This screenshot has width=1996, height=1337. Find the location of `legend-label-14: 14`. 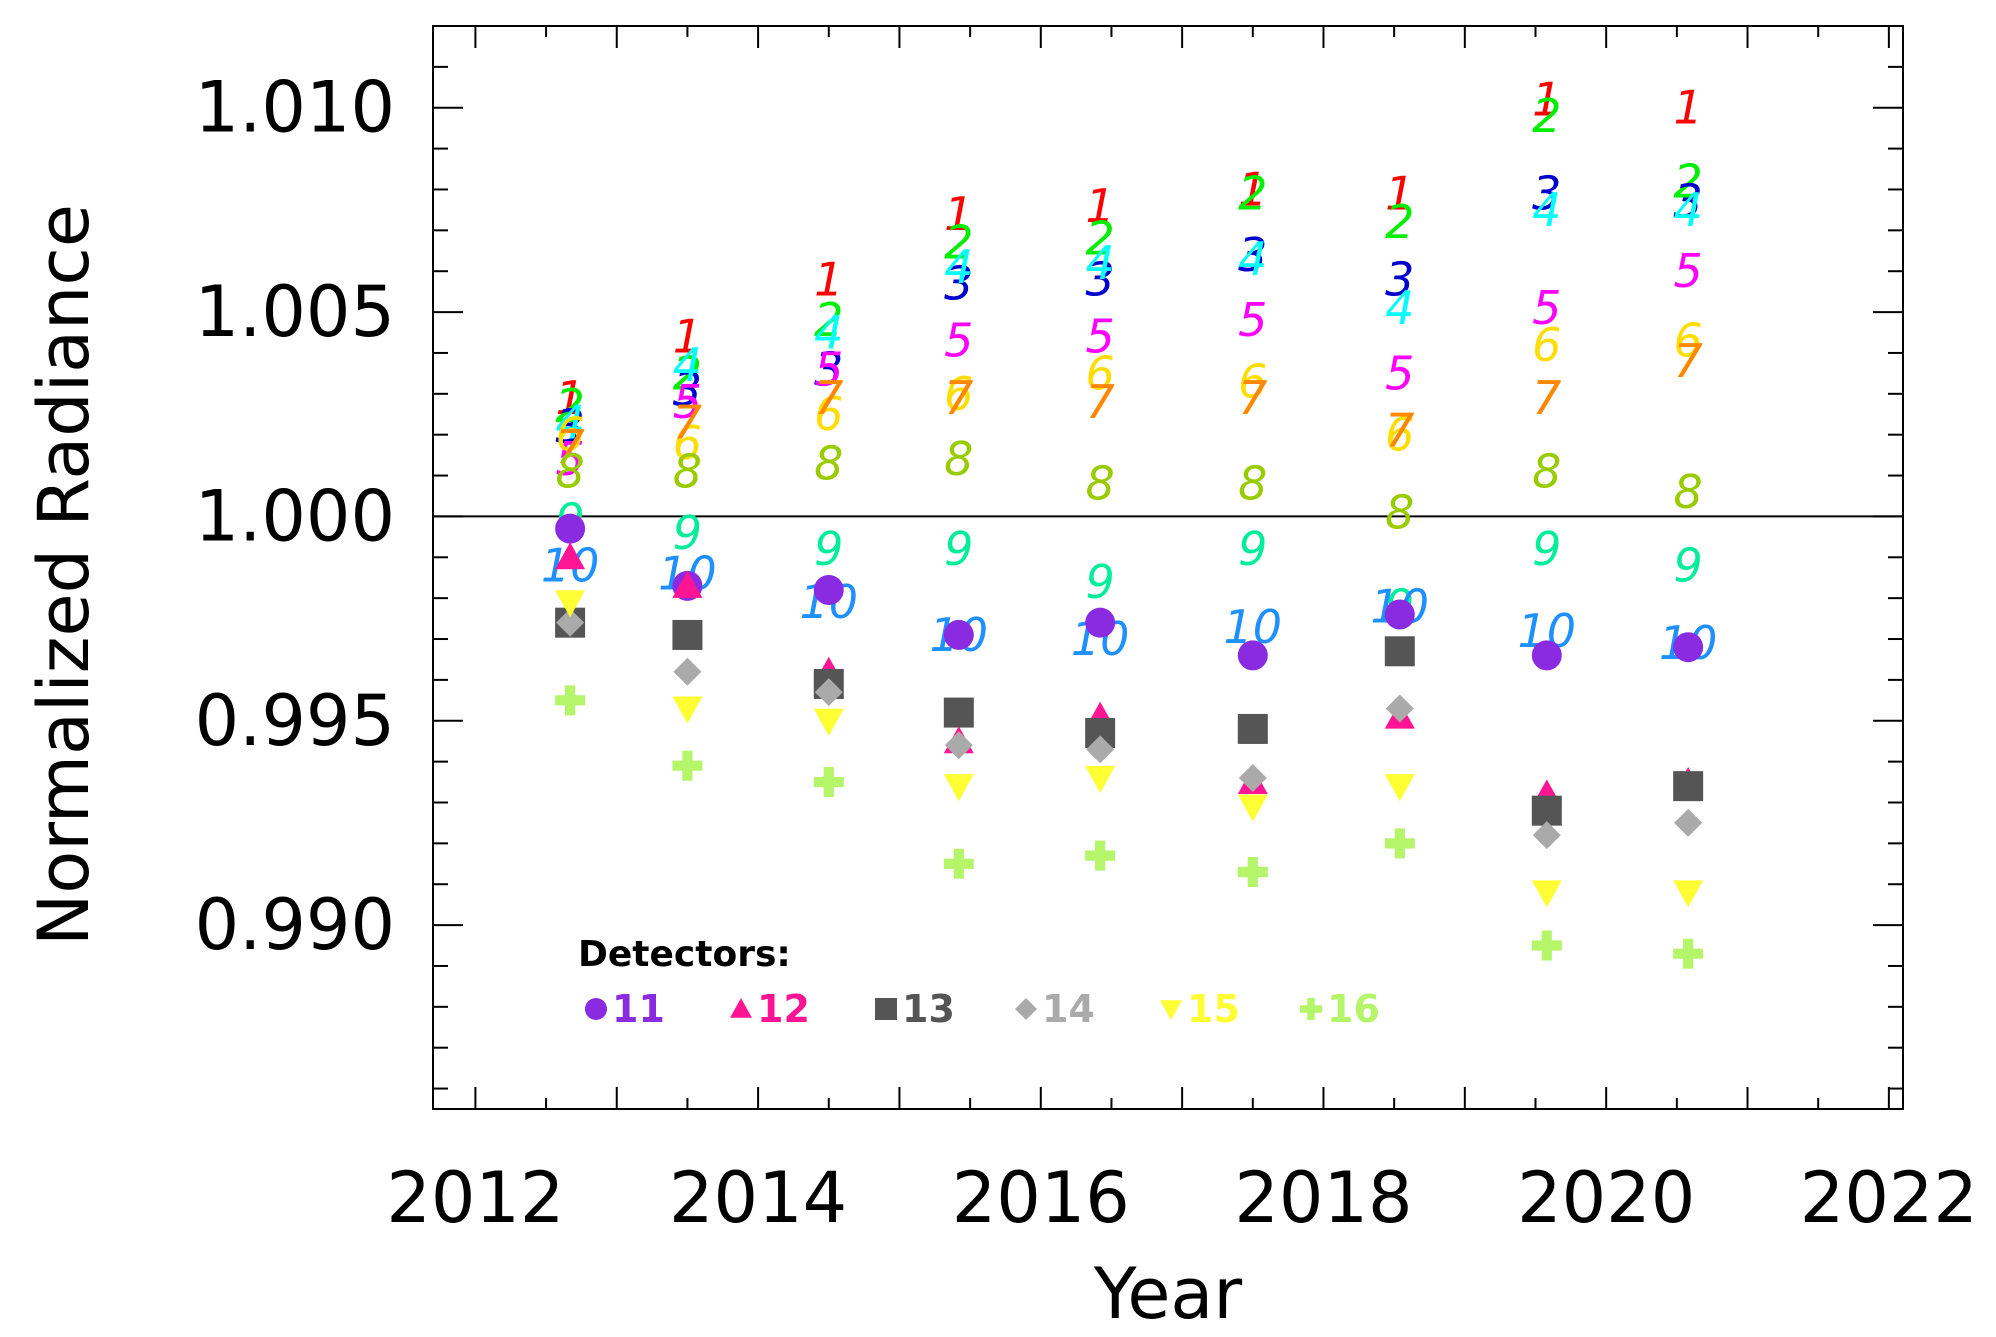

legend-label-14: 14 is located at coordinates (1068, 1009).